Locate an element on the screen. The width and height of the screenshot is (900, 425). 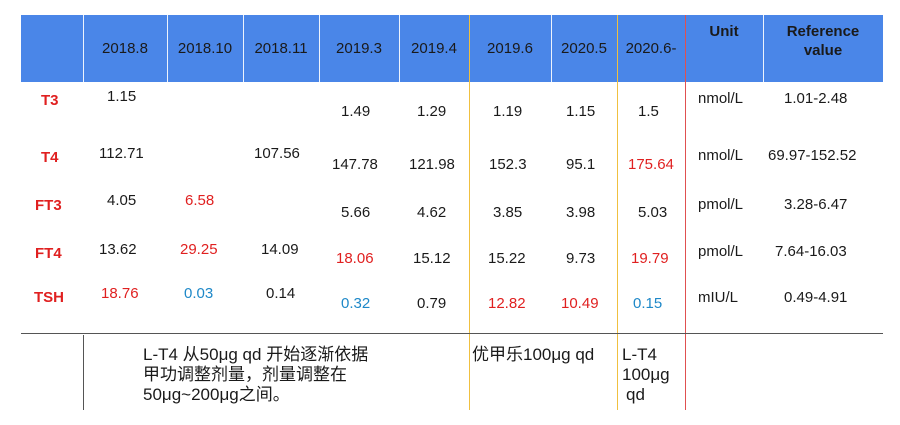
cell-ft3-ref: 3.28-6.47 is located at coordinates (816, 204).